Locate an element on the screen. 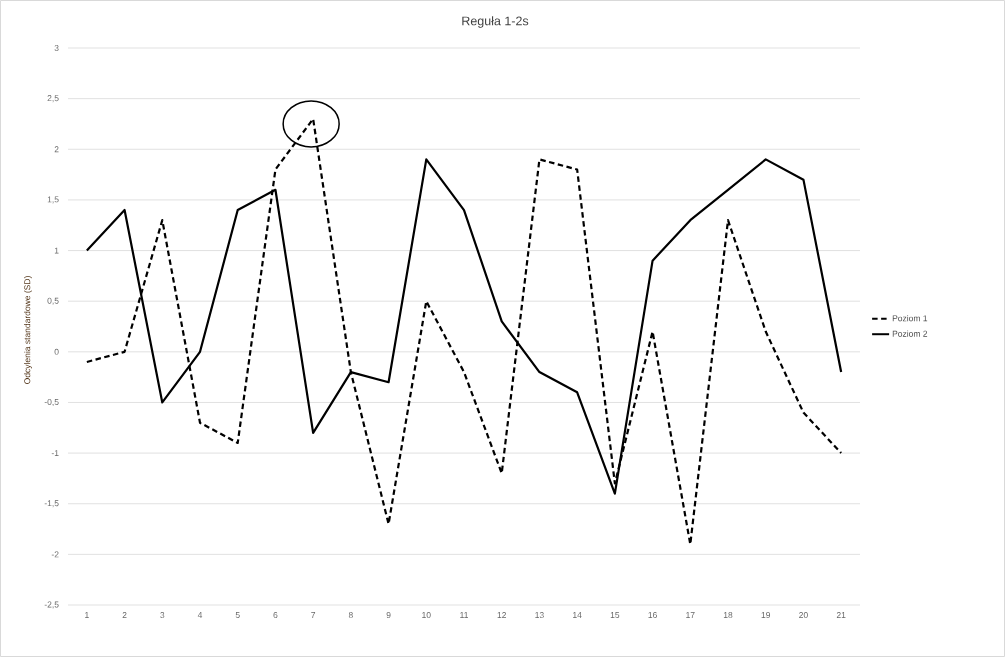  chart-title: Reguła 1-2s is located at coordinates (495, 22).